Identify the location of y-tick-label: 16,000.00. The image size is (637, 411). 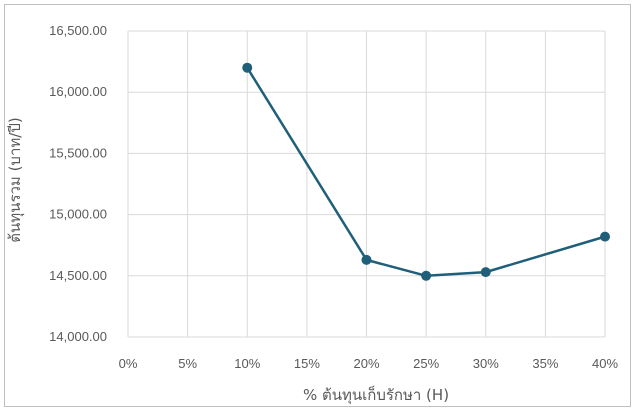
(78, 91).